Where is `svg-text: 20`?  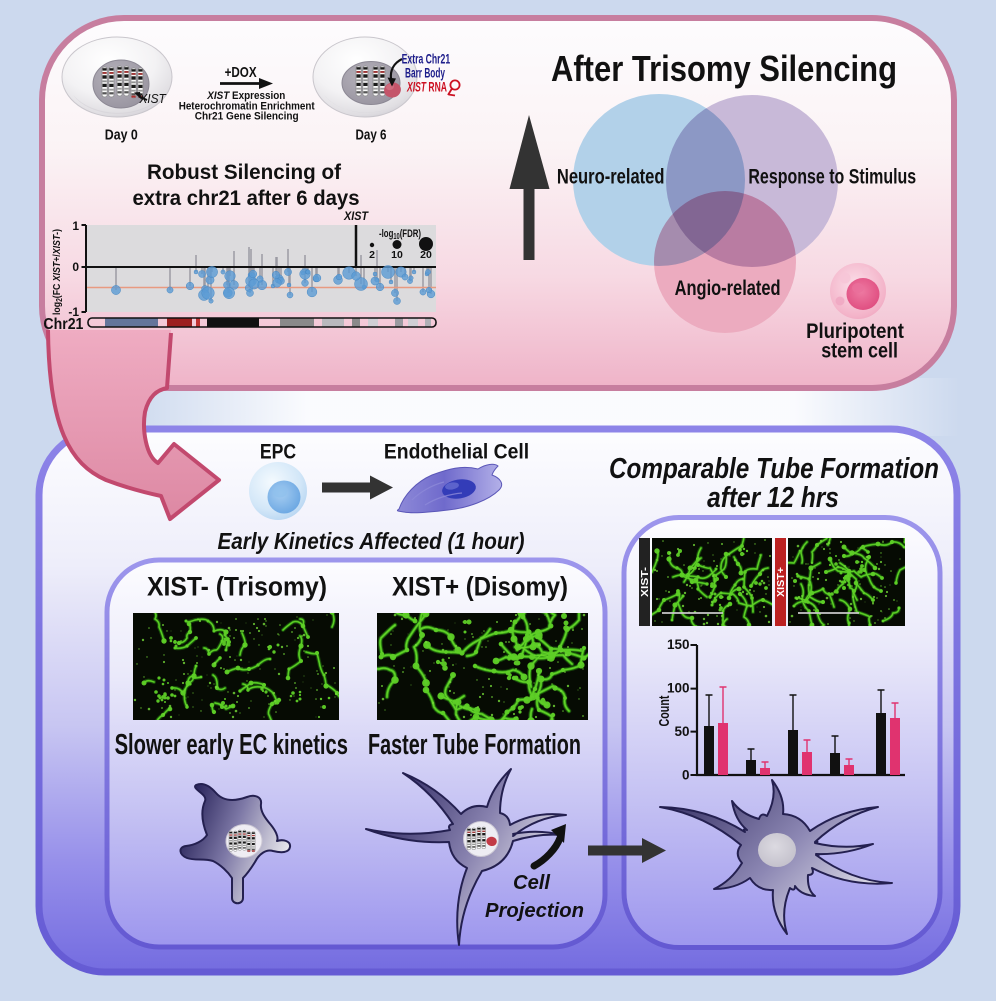 svg-text: 20 is located at coordinates (426, 255).